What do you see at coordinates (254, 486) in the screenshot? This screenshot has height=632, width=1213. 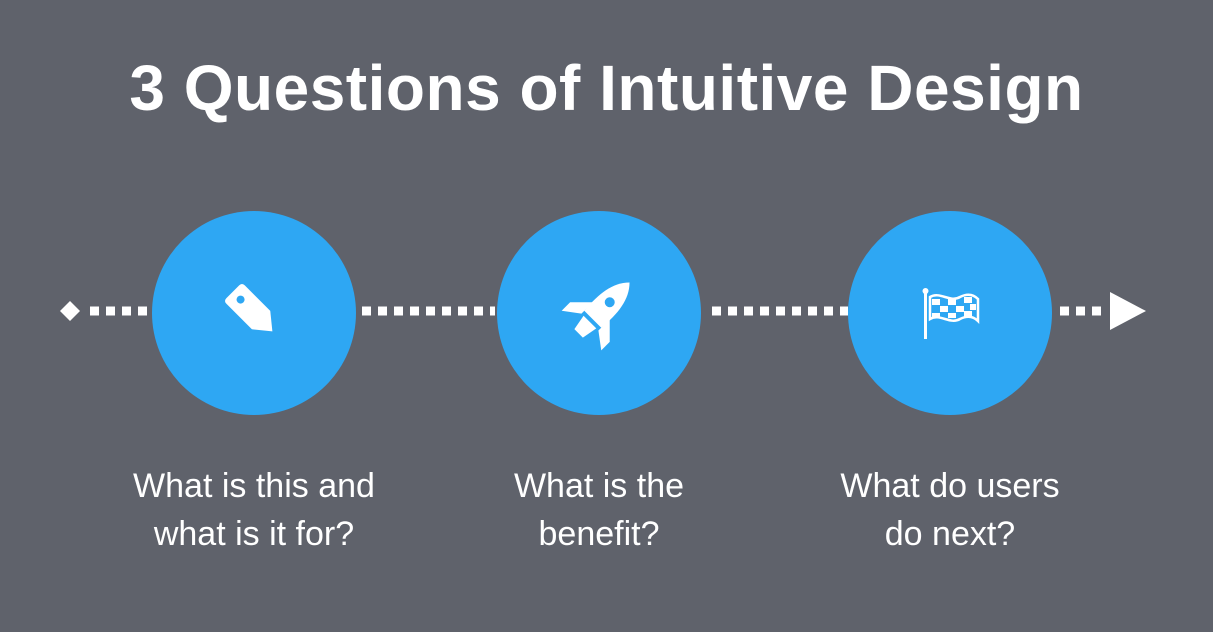 I see `step-1-label-line-1: What is this and` at bounding box center [254, 486].